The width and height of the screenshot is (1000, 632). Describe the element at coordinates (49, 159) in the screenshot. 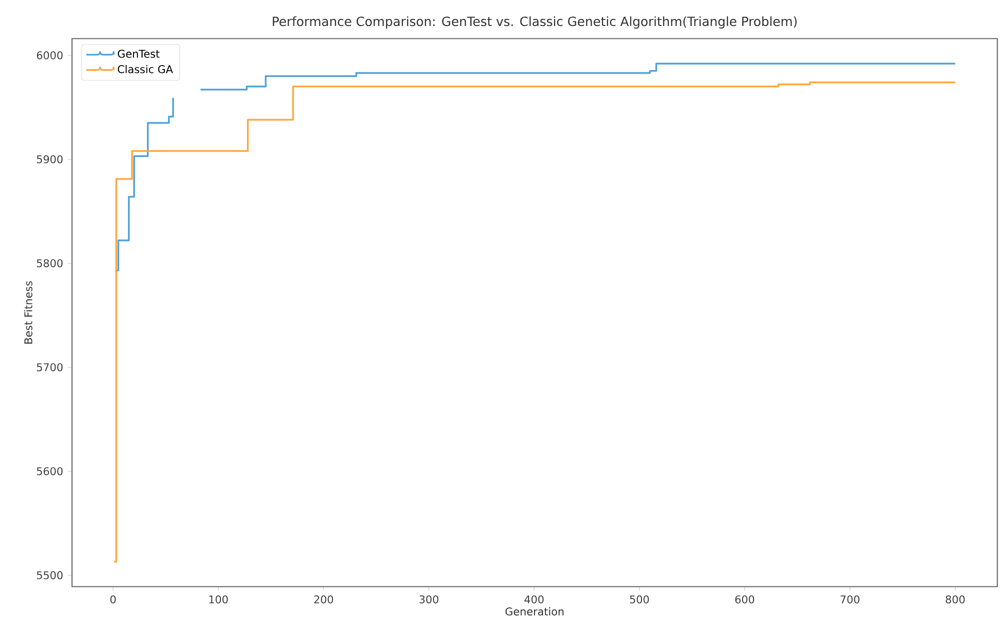

I see `y-tick-label: 5900` at that location.